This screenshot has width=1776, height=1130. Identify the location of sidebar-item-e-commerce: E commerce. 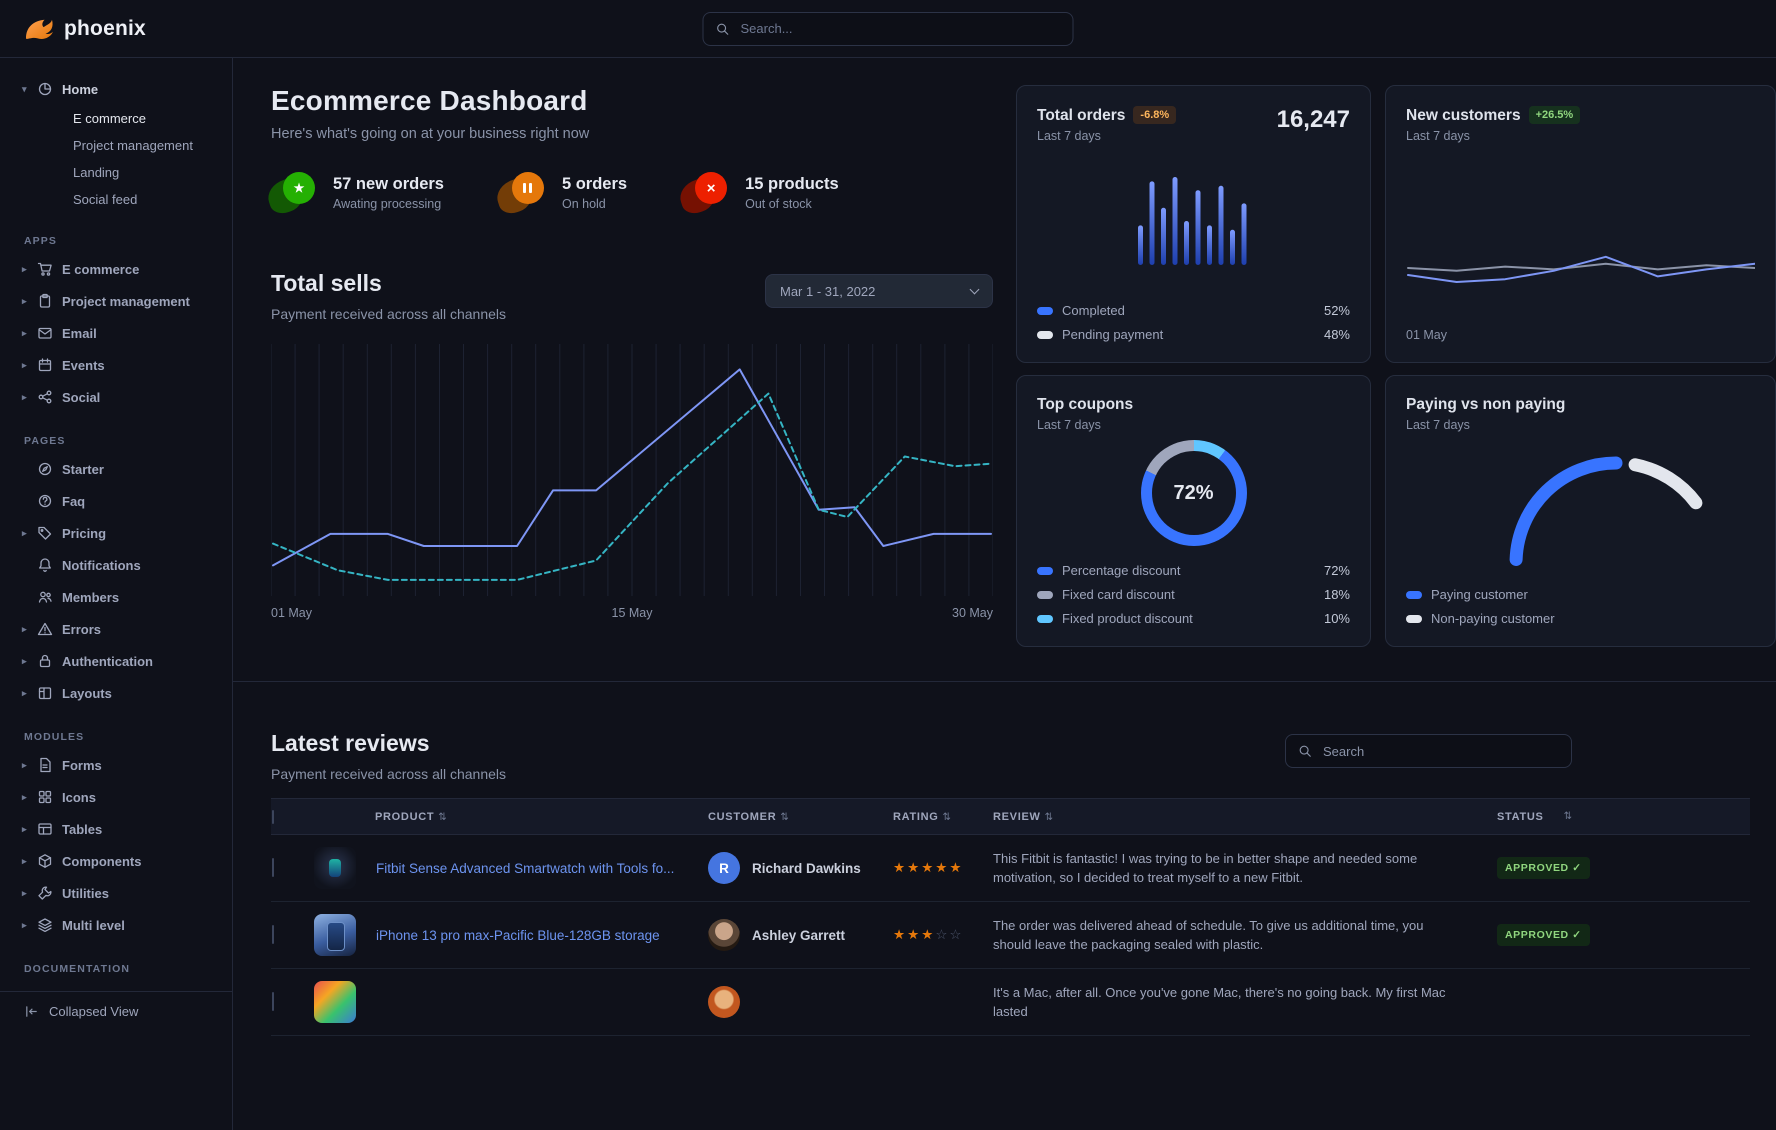
(109, 118).